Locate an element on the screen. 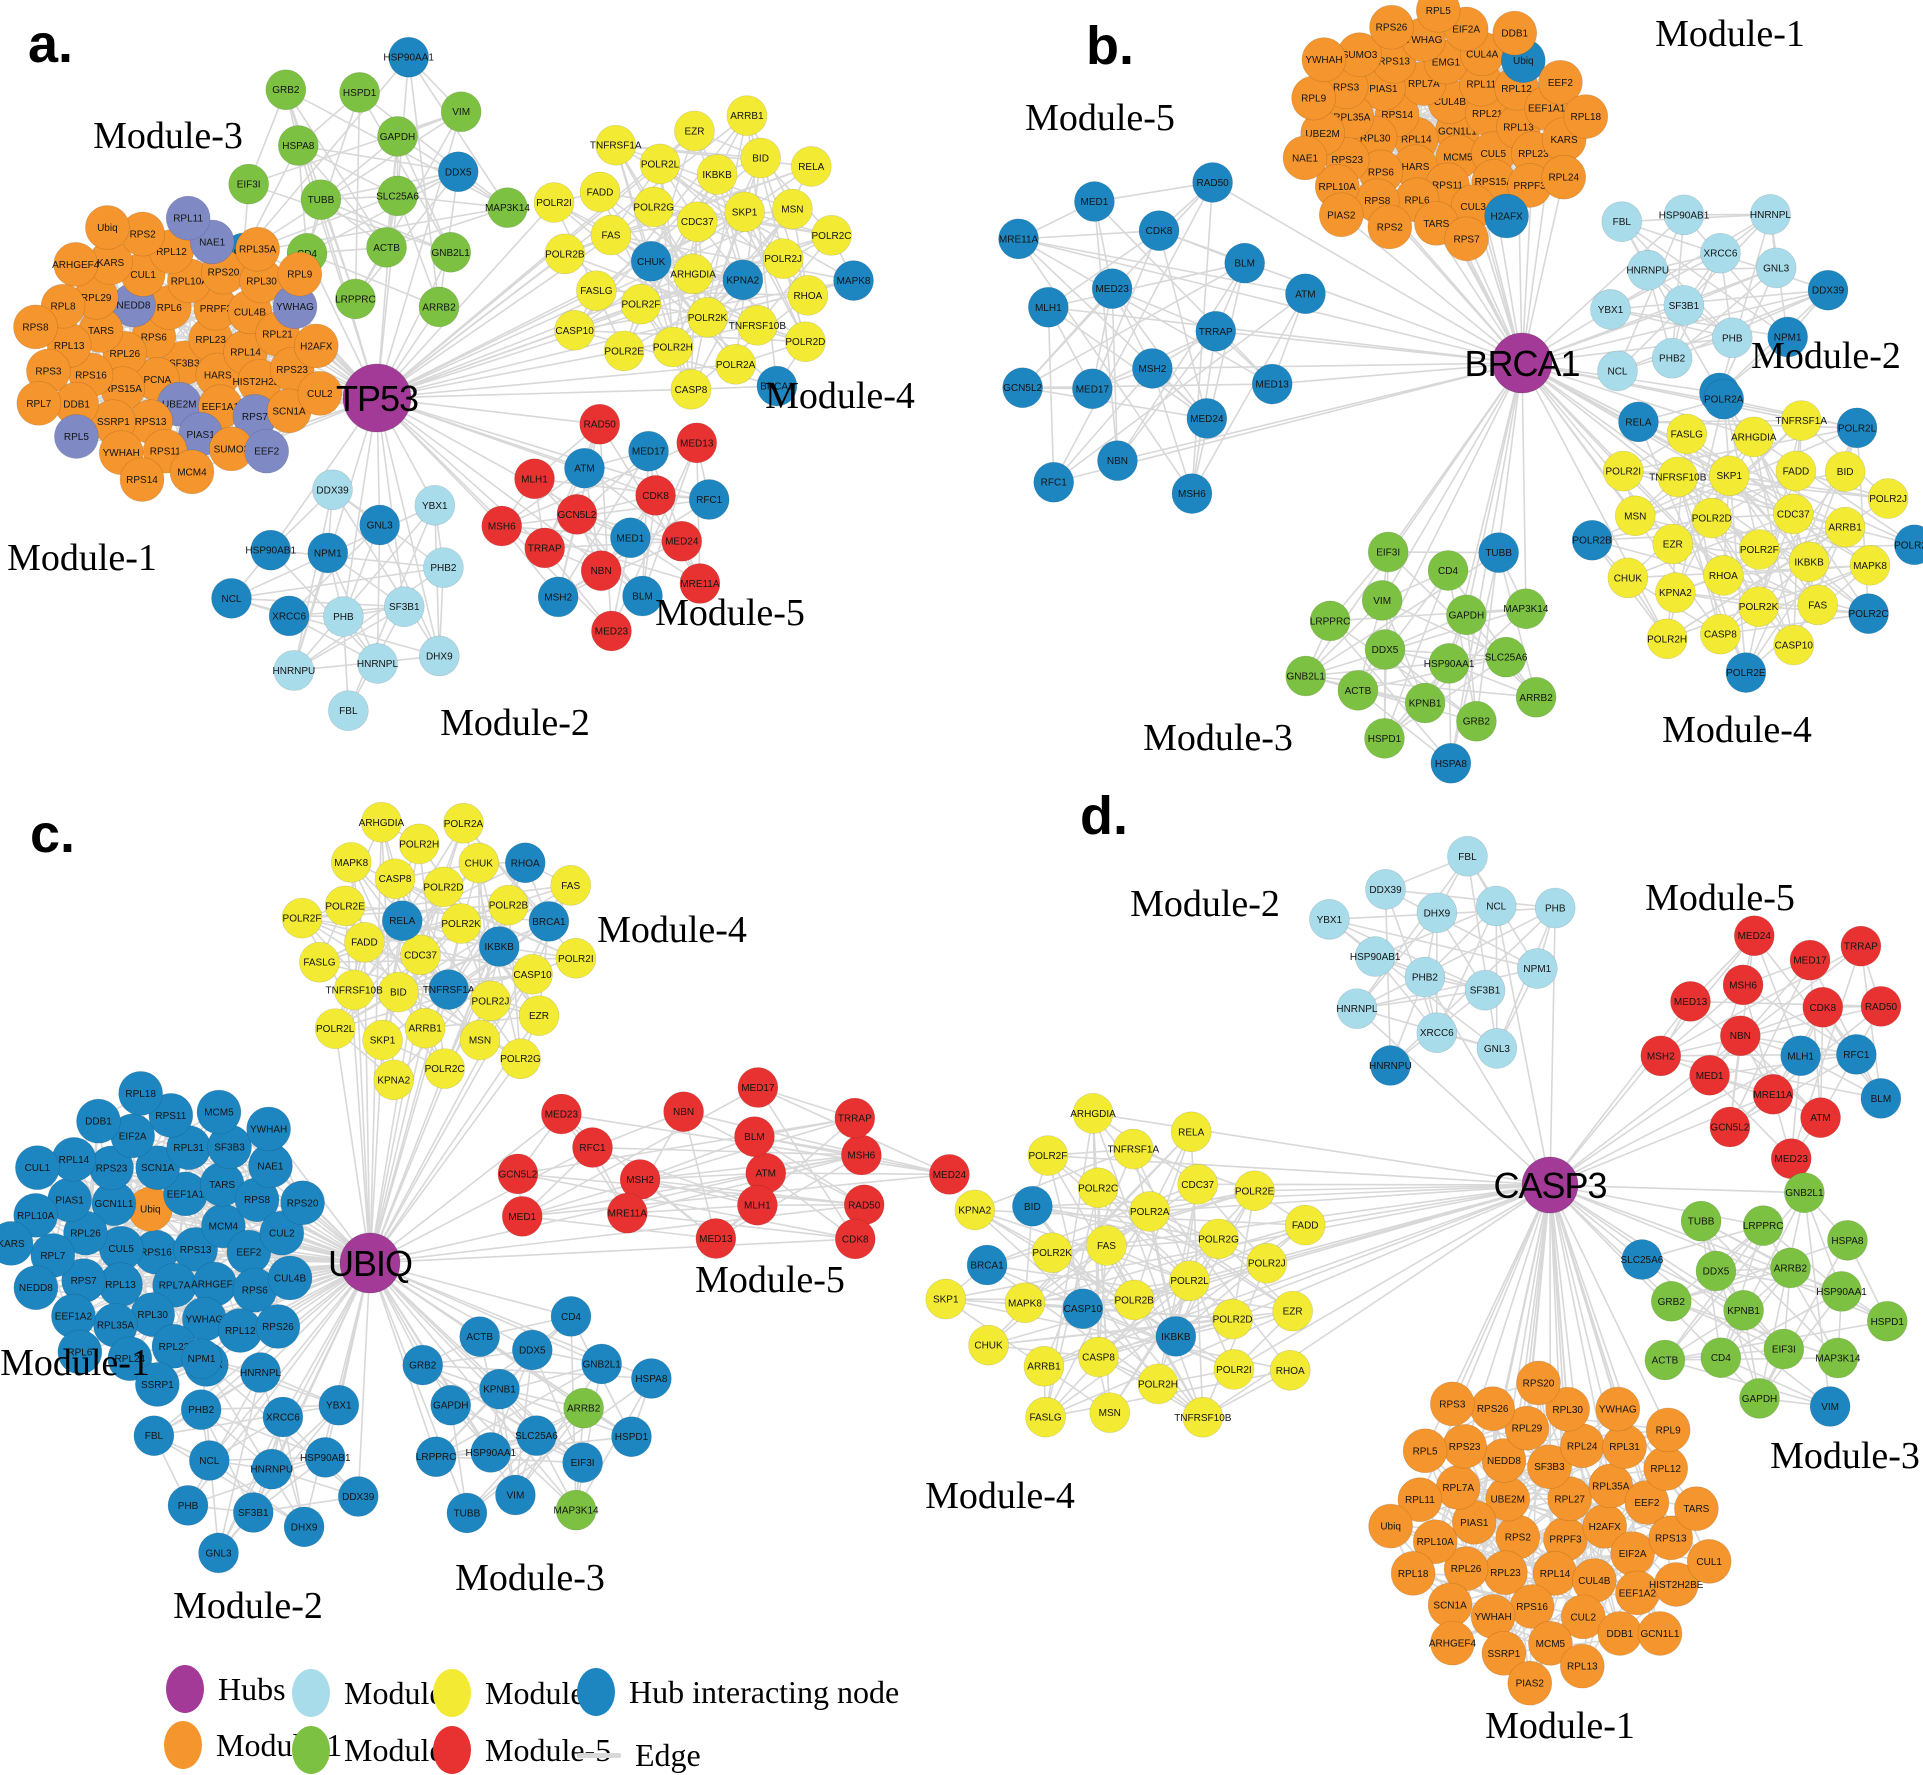  node-ybx1: YBX1 is located at coordinates (1610, 309).